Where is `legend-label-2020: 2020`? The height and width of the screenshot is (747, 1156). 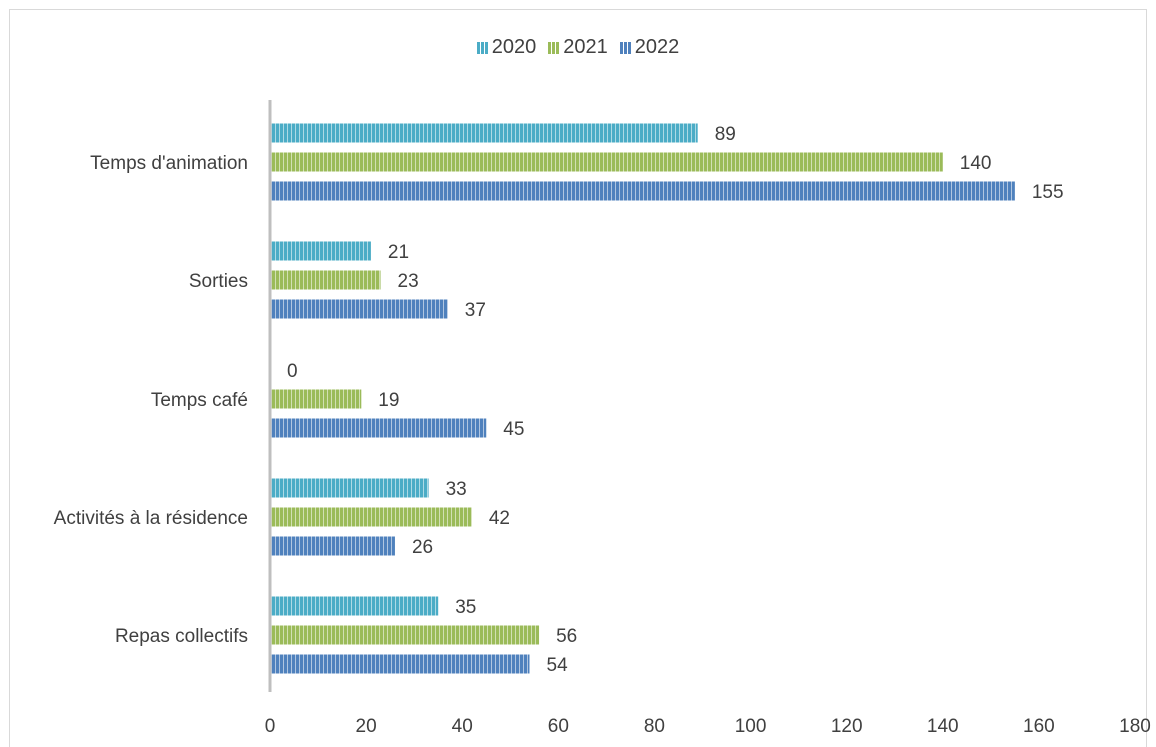 legend-label-2020: 2020 is located at coordinates (514, 47).